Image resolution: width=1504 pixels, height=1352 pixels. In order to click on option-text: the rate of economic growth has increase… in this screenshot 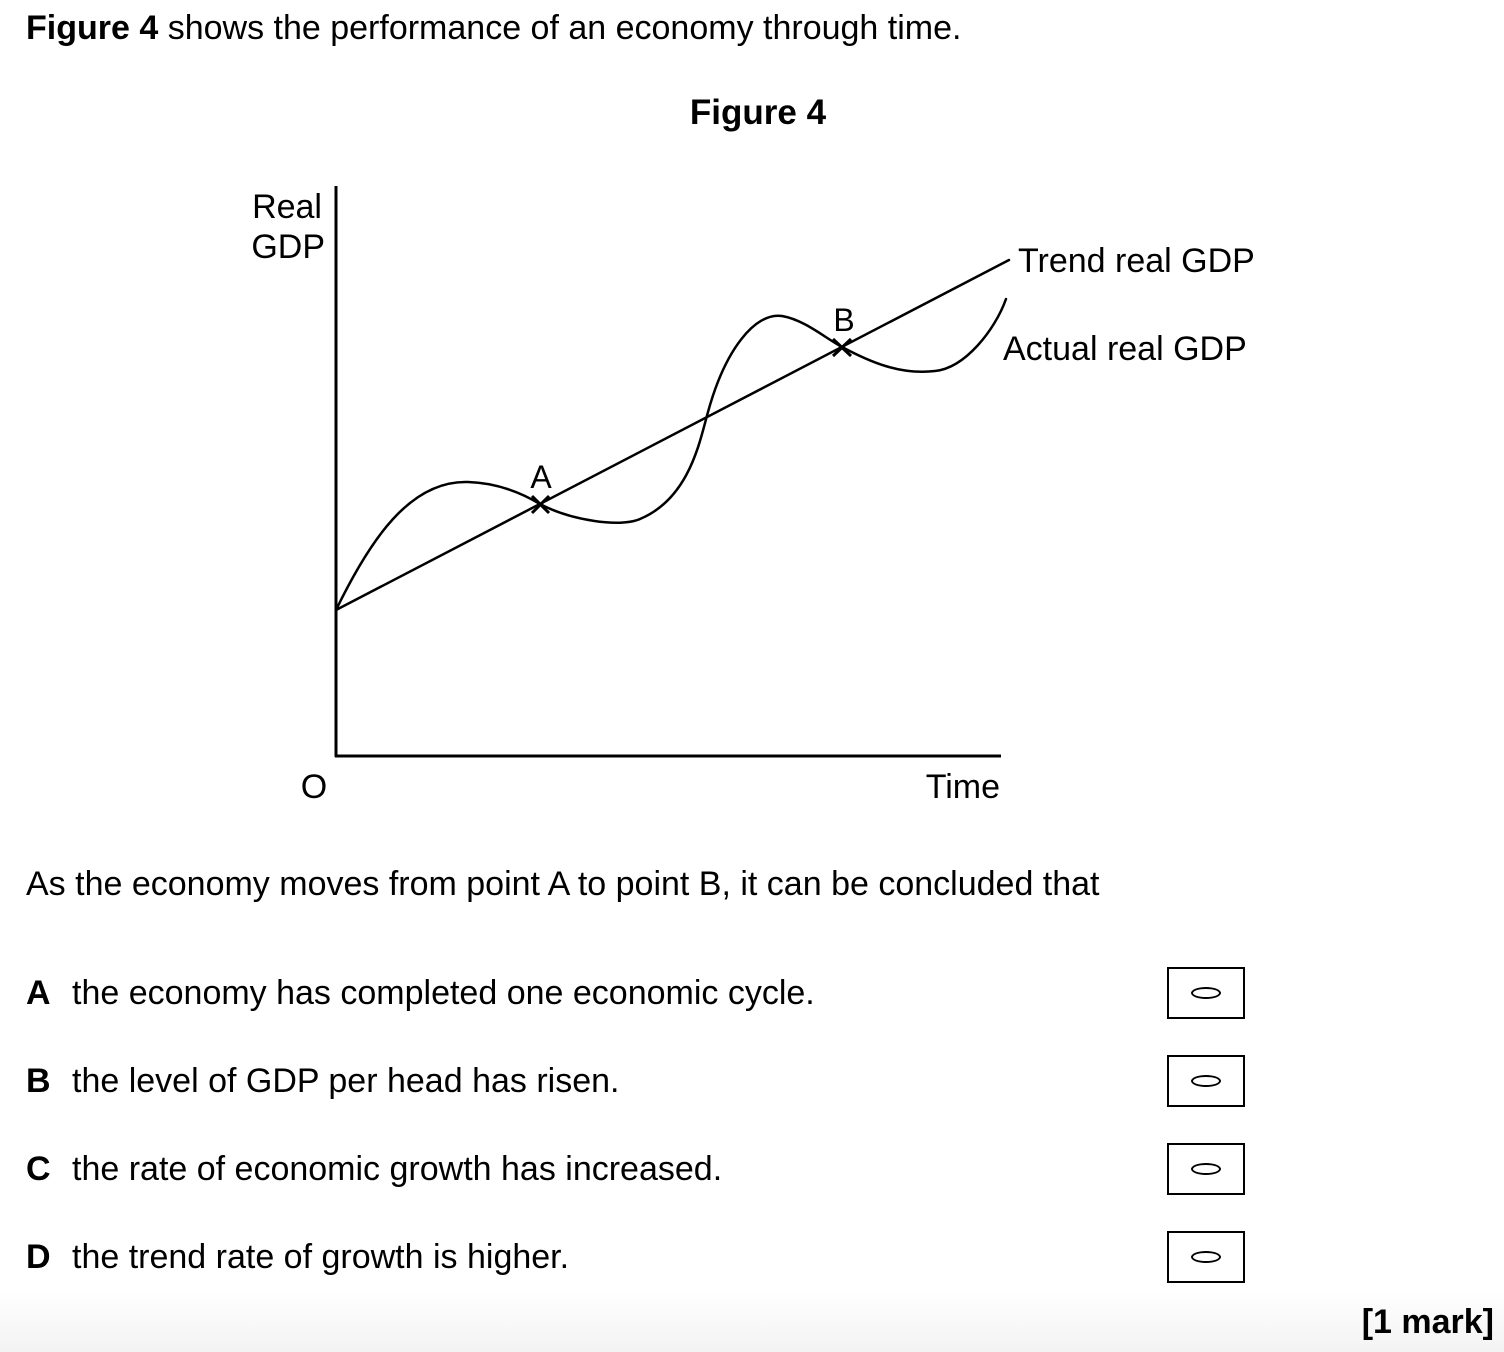, I will do `click(397, 1169)`.